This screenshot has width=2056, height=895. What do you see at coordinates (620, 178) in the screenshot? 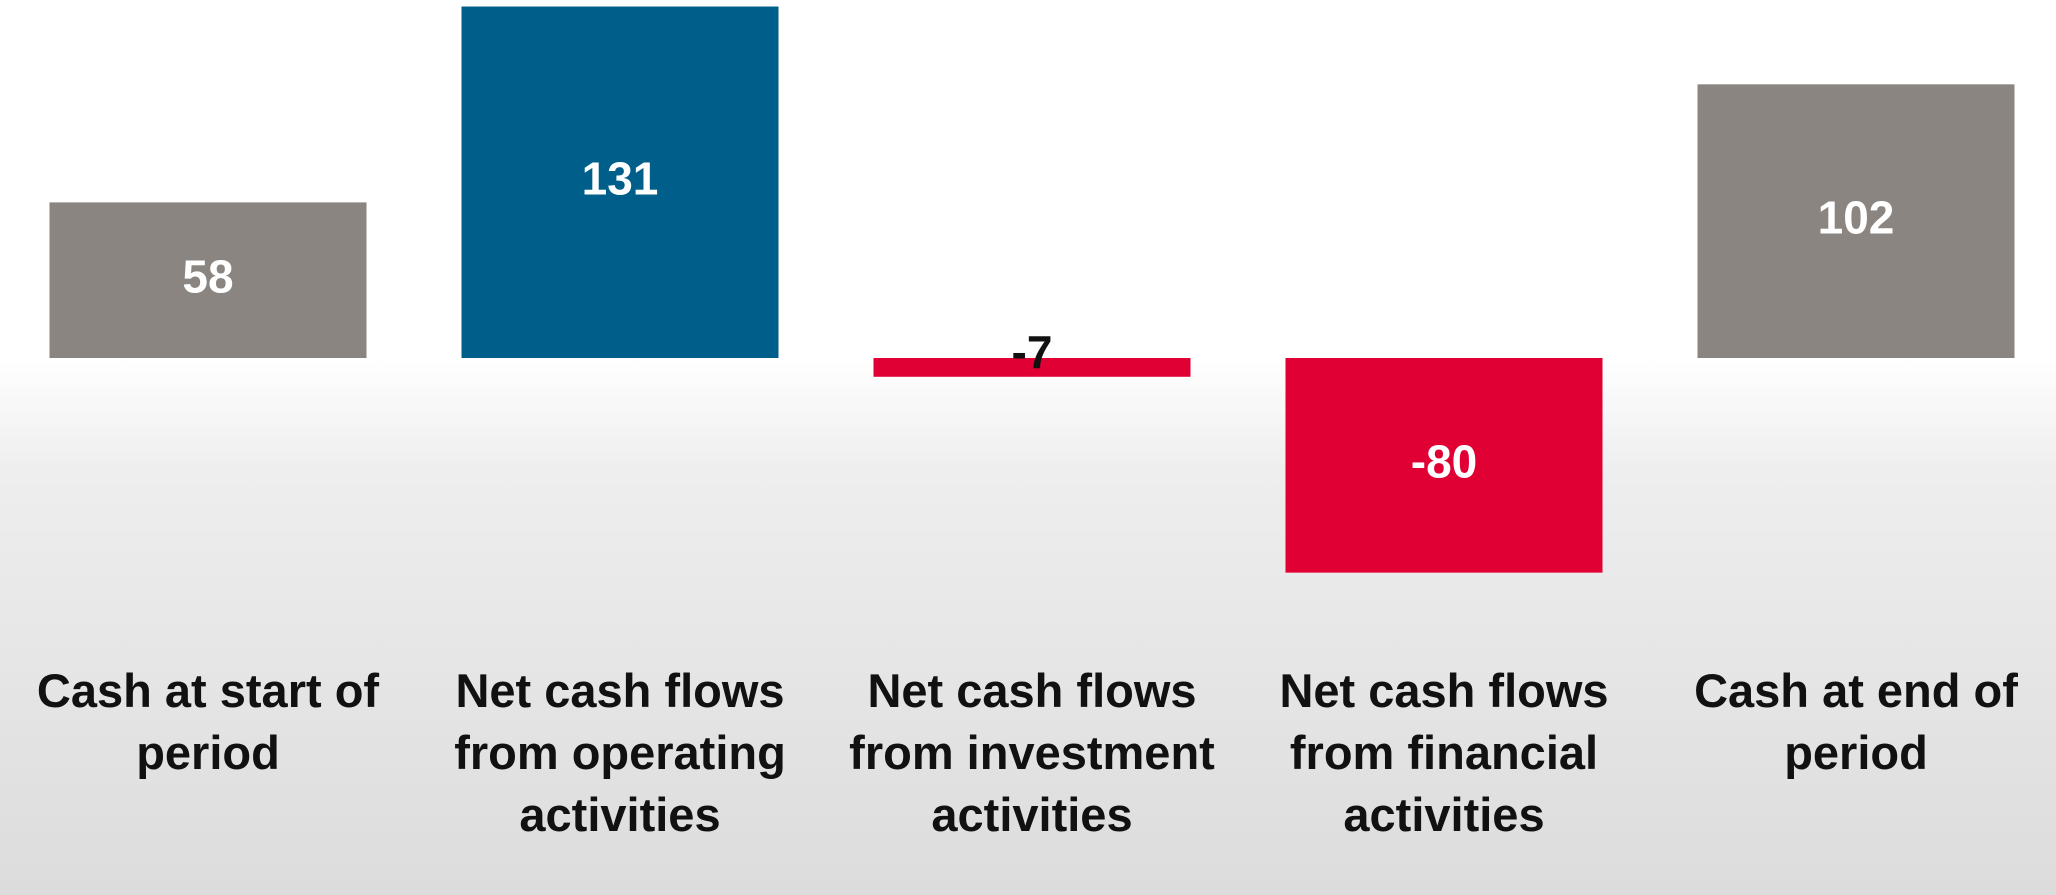
I see `value-label: 131` at bounding box center [620, 178].